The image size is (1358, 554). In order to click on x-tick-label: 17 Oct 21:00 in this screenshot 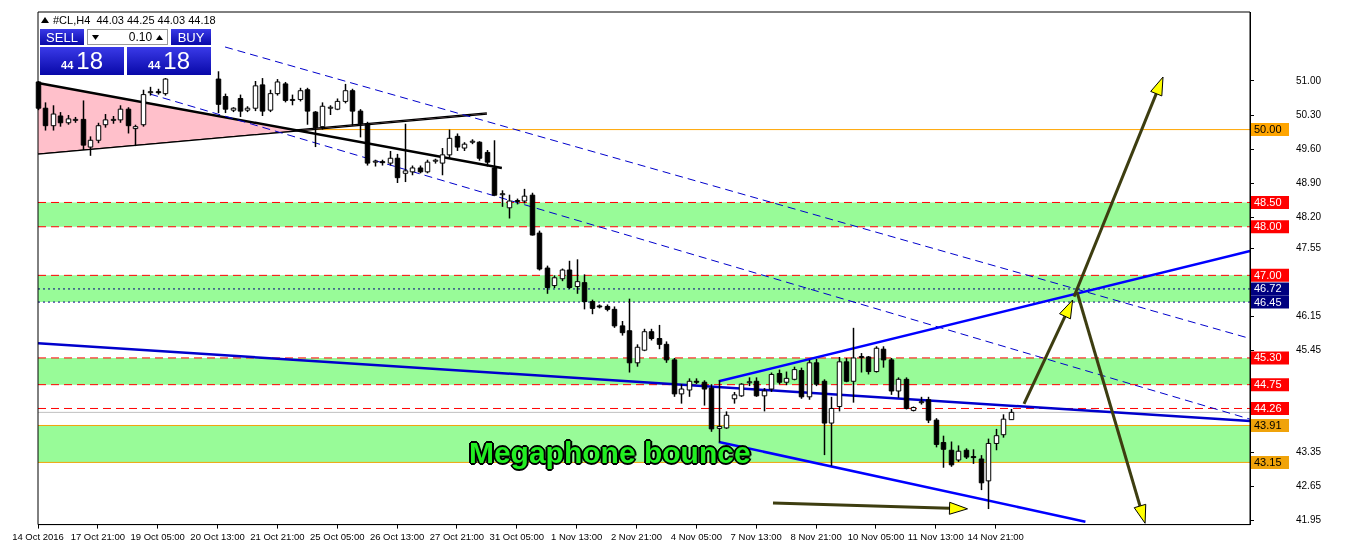, I will do `click(98, 536)`.